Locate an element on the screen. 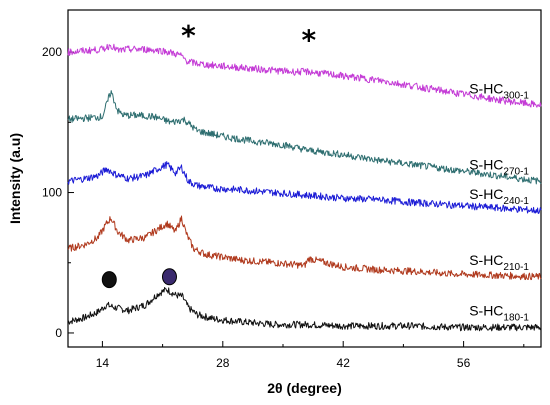  series-label-300-1: S-HC300-1 is located at coordinates (499, 90).